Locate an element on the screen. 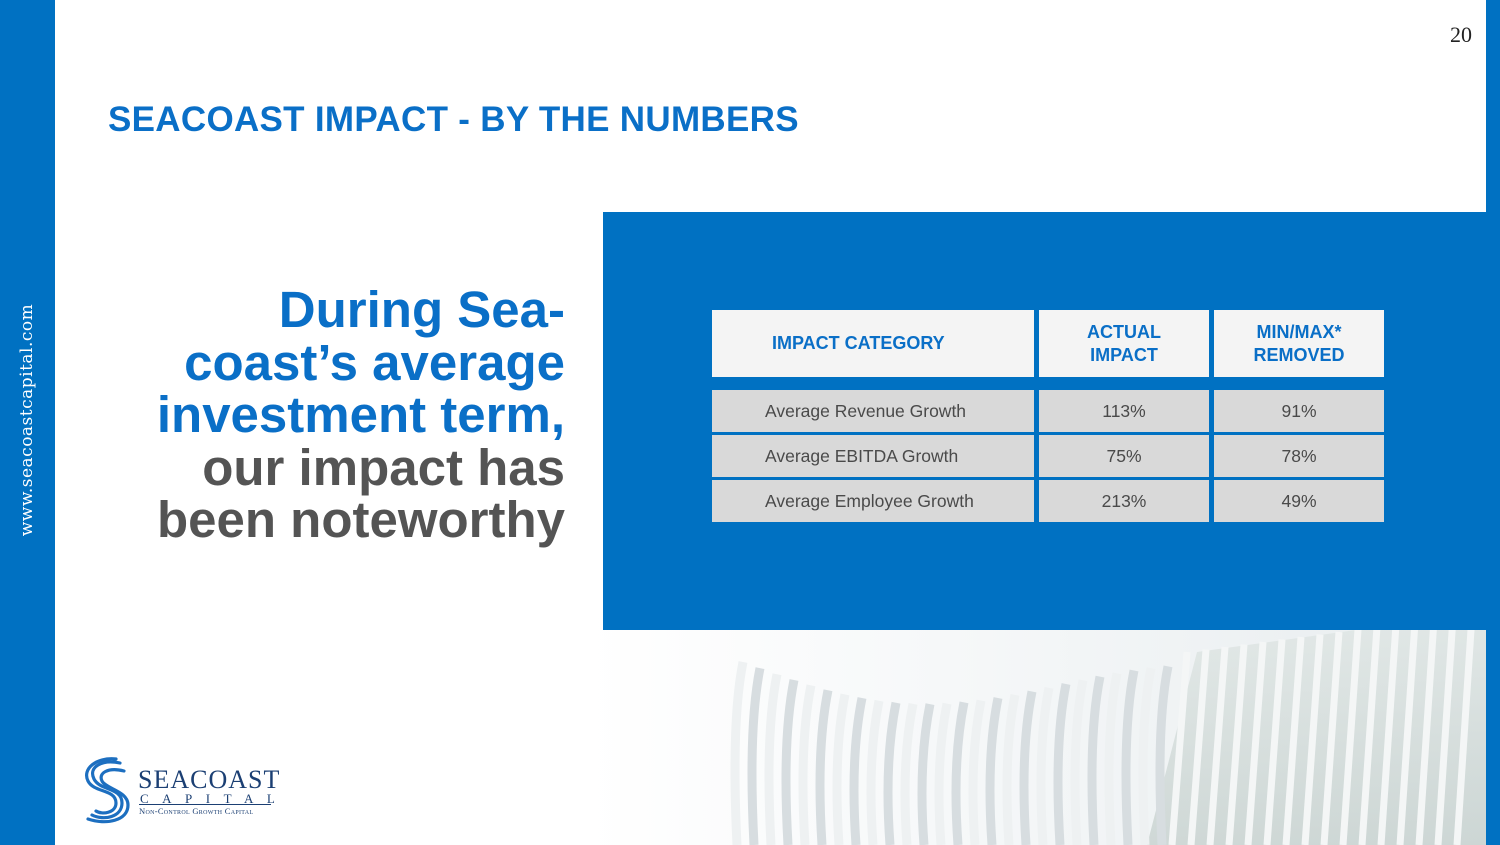  cell-minmax: 49% is located at coordinates (1299, 502).